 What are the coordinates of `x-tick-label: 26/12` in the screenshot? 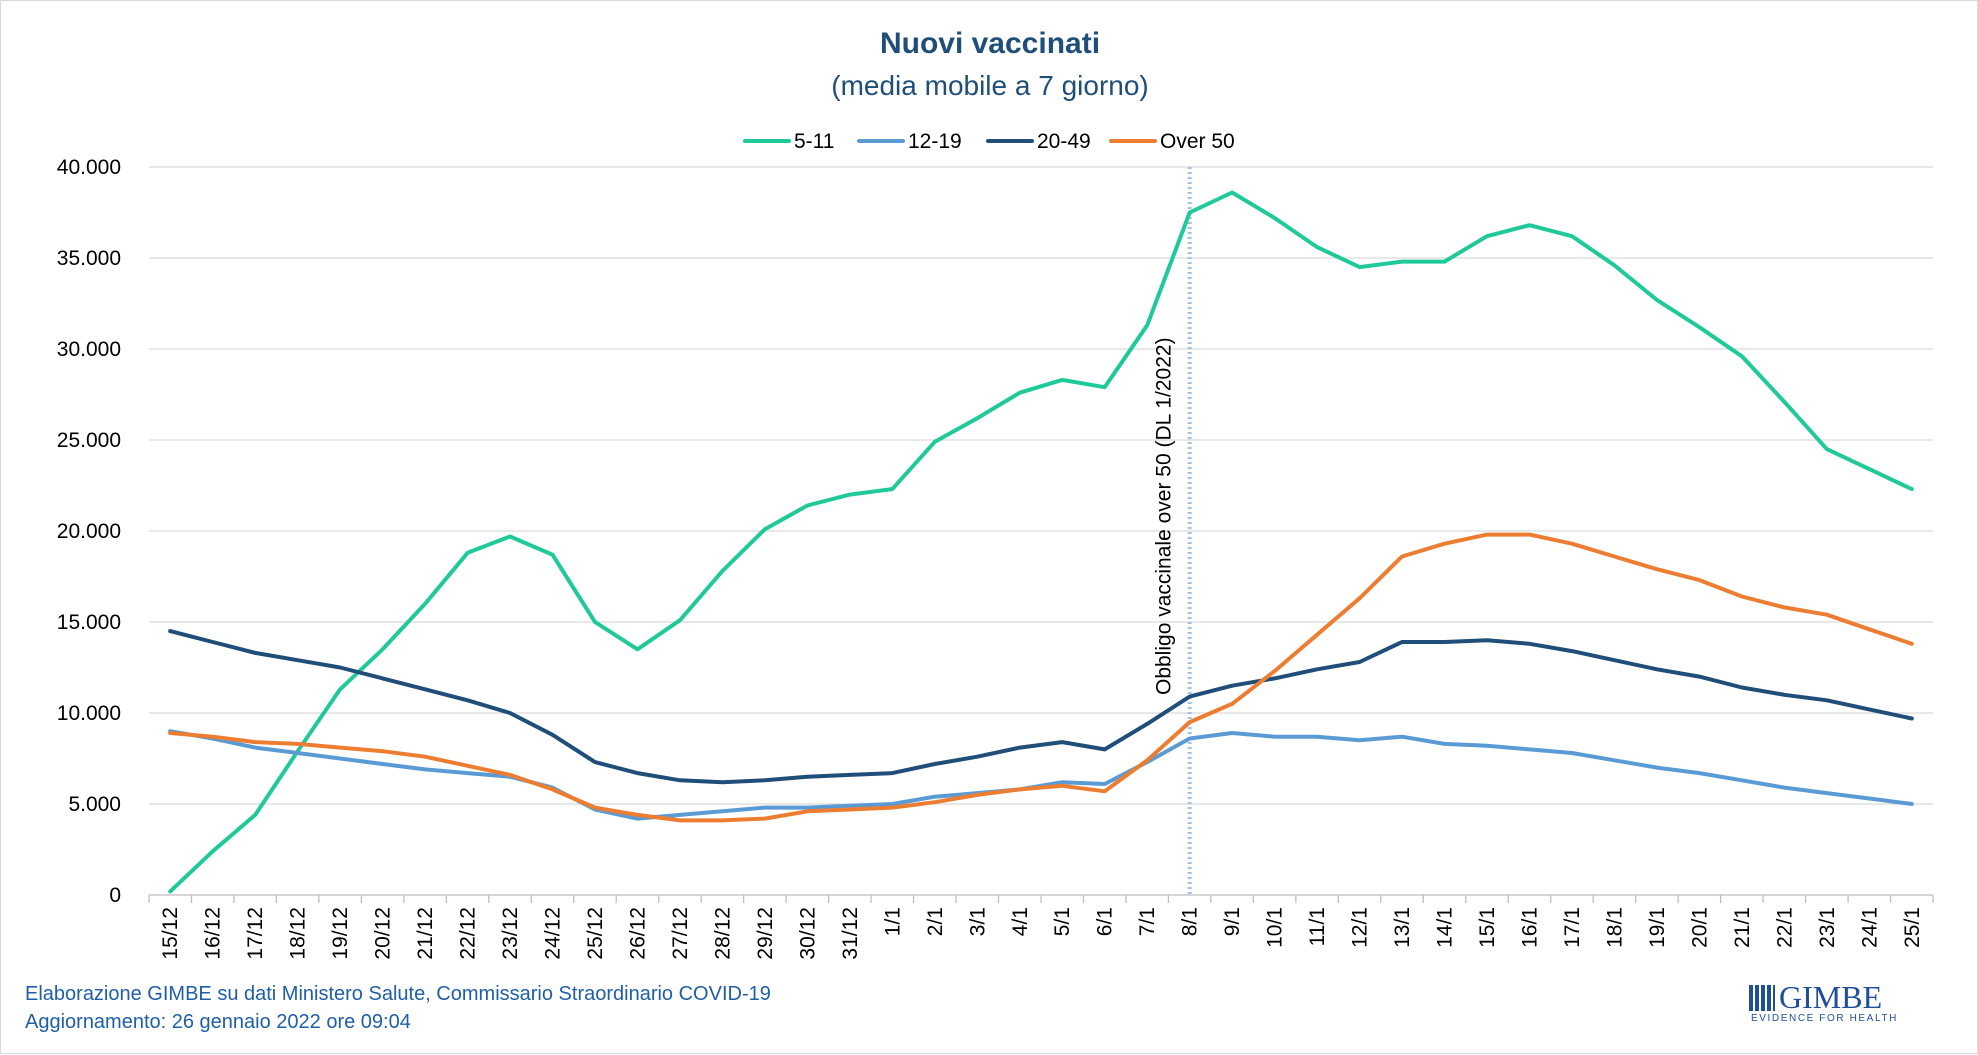 It's located at (637, 933).